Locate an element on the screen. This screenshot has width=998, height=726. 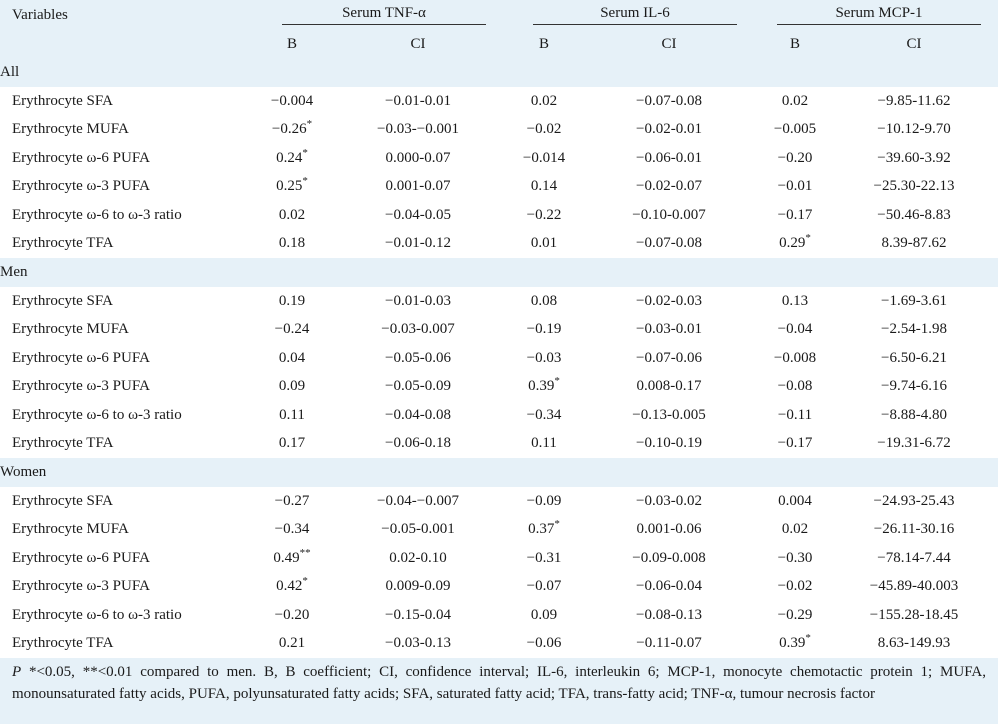
cell-value: −0.20 is located at coordinates (292, 614).